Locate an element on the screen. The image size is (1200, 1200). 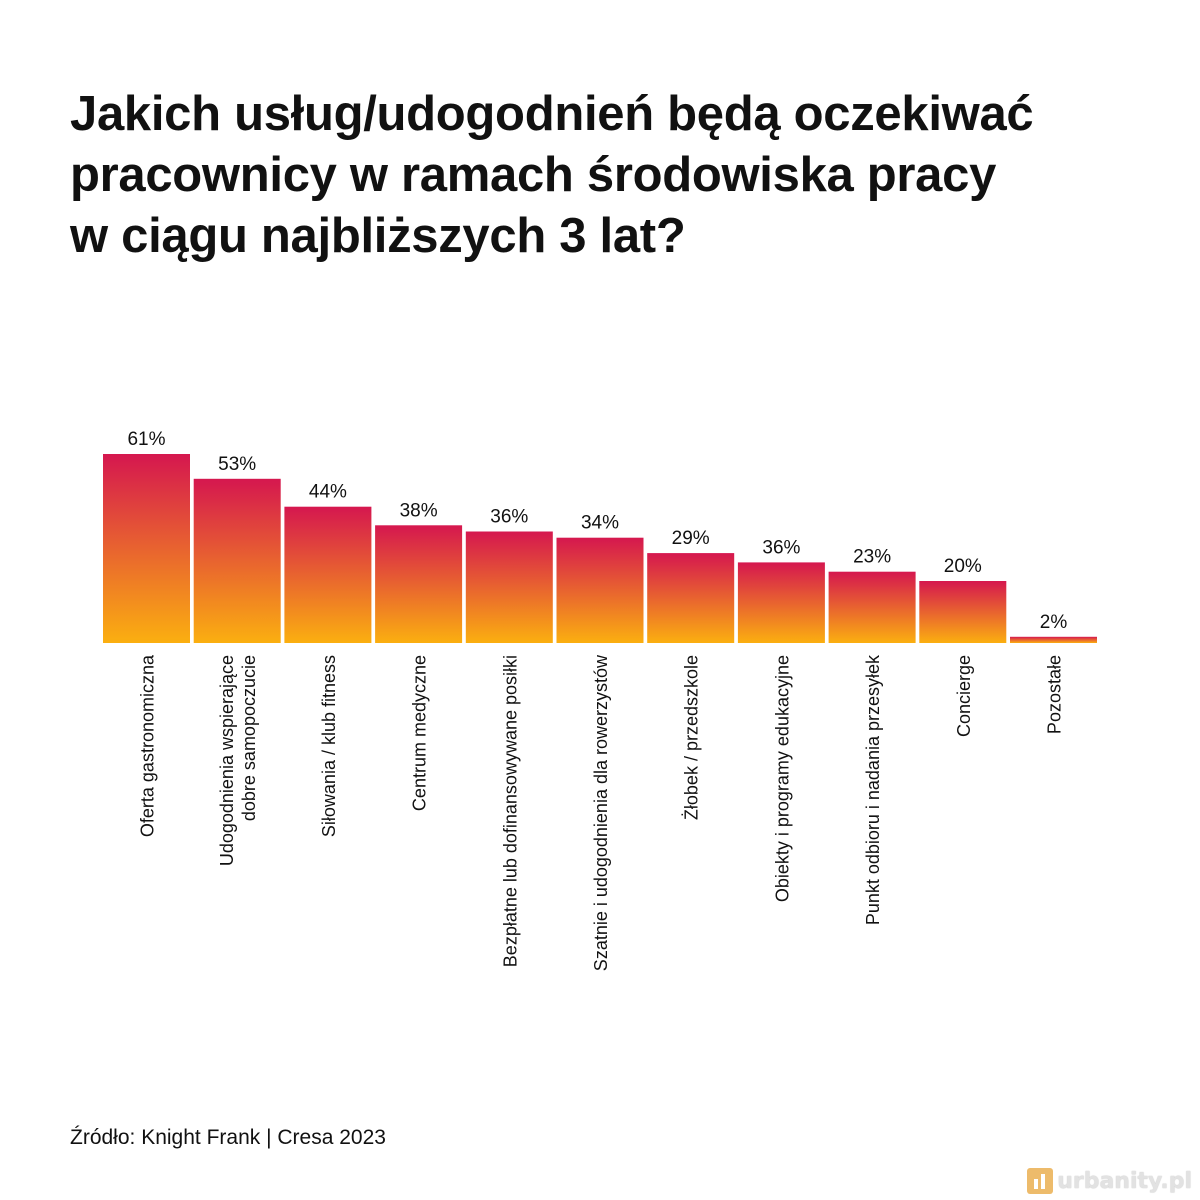
category-label-6: Szatnie i udogodnienia dla rowerzystów is located at coordinates (601, 812).